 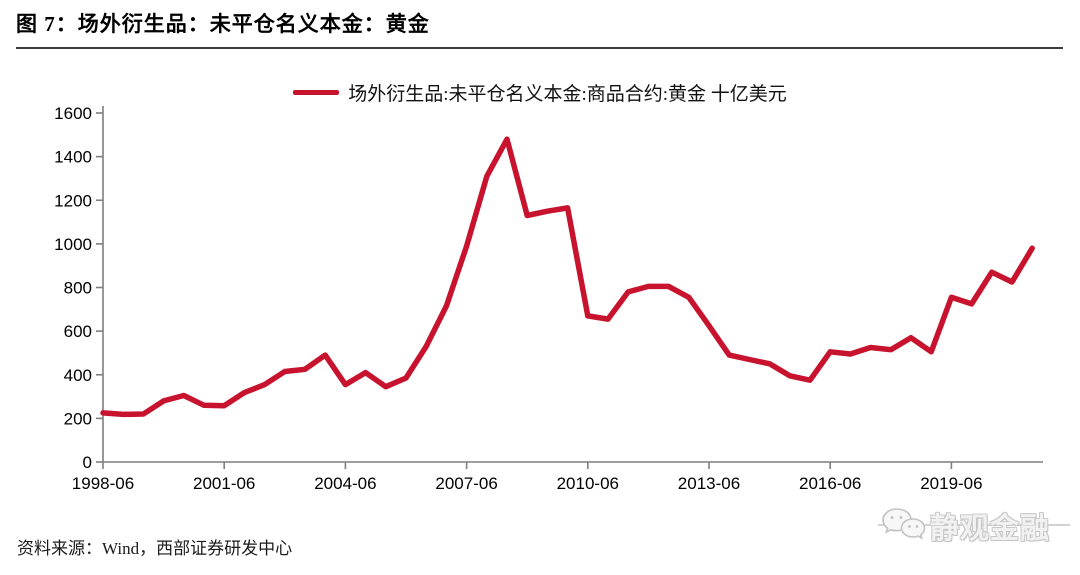 What do you see at coordinates (974, 525) in the screenshot?
I see `watermark-strike-line` at bounding box center [974, 525].